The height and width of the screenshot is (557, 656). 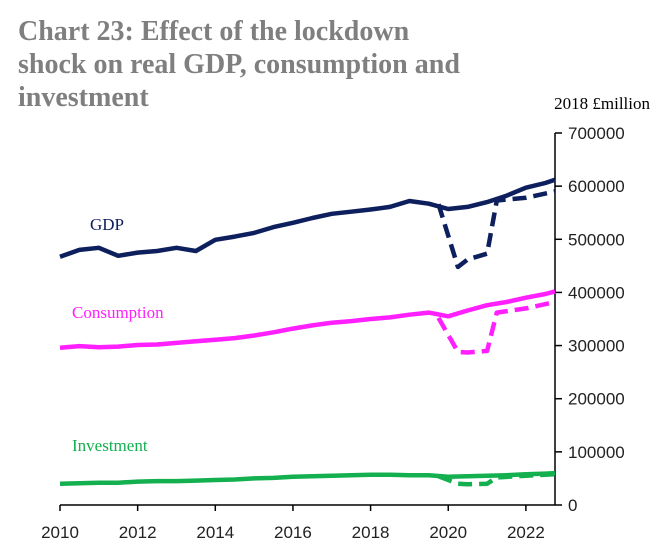 I want to click on y-tick-label: 100000, so click(x=596, y=452).